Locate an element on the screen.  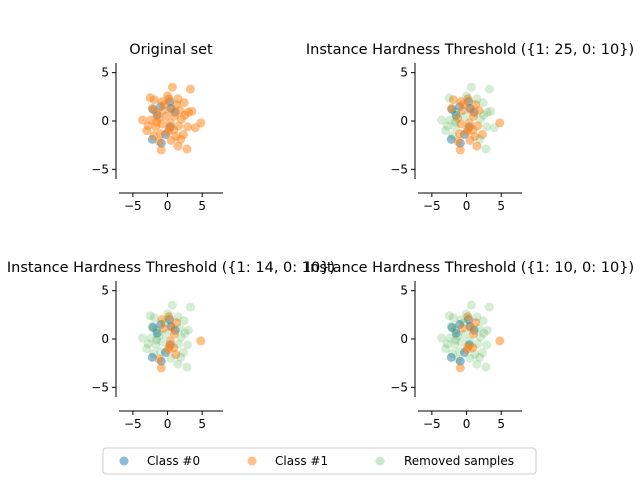
x-tick-label: 5 is located at coordinates (202, 424).